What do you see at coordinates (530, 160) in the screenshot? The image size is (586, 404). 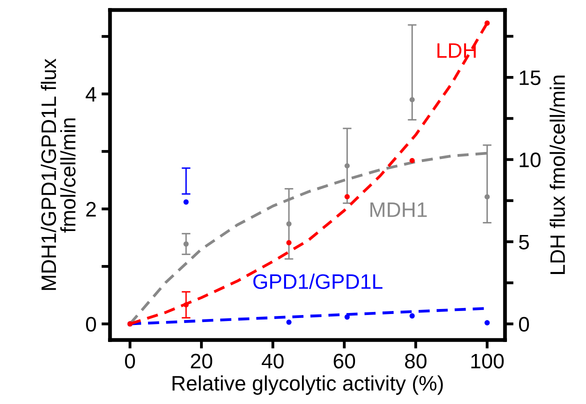 I see `y2-tick-label: 10` at bounding box center [530, 160].